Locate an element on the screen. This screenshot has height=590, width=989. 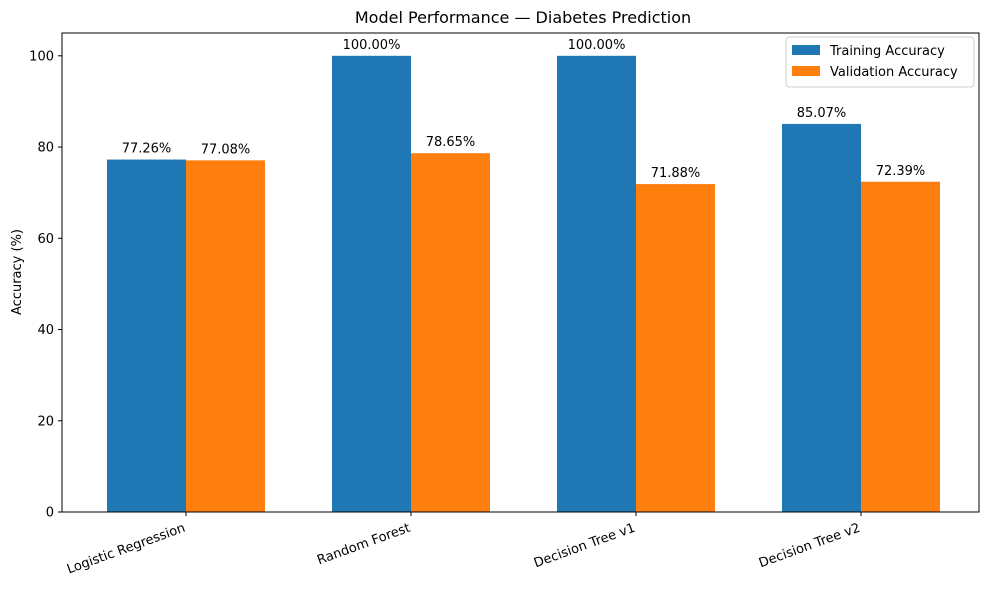
data-label-validation-2: 71.88% is located at coordinates (676, 173).